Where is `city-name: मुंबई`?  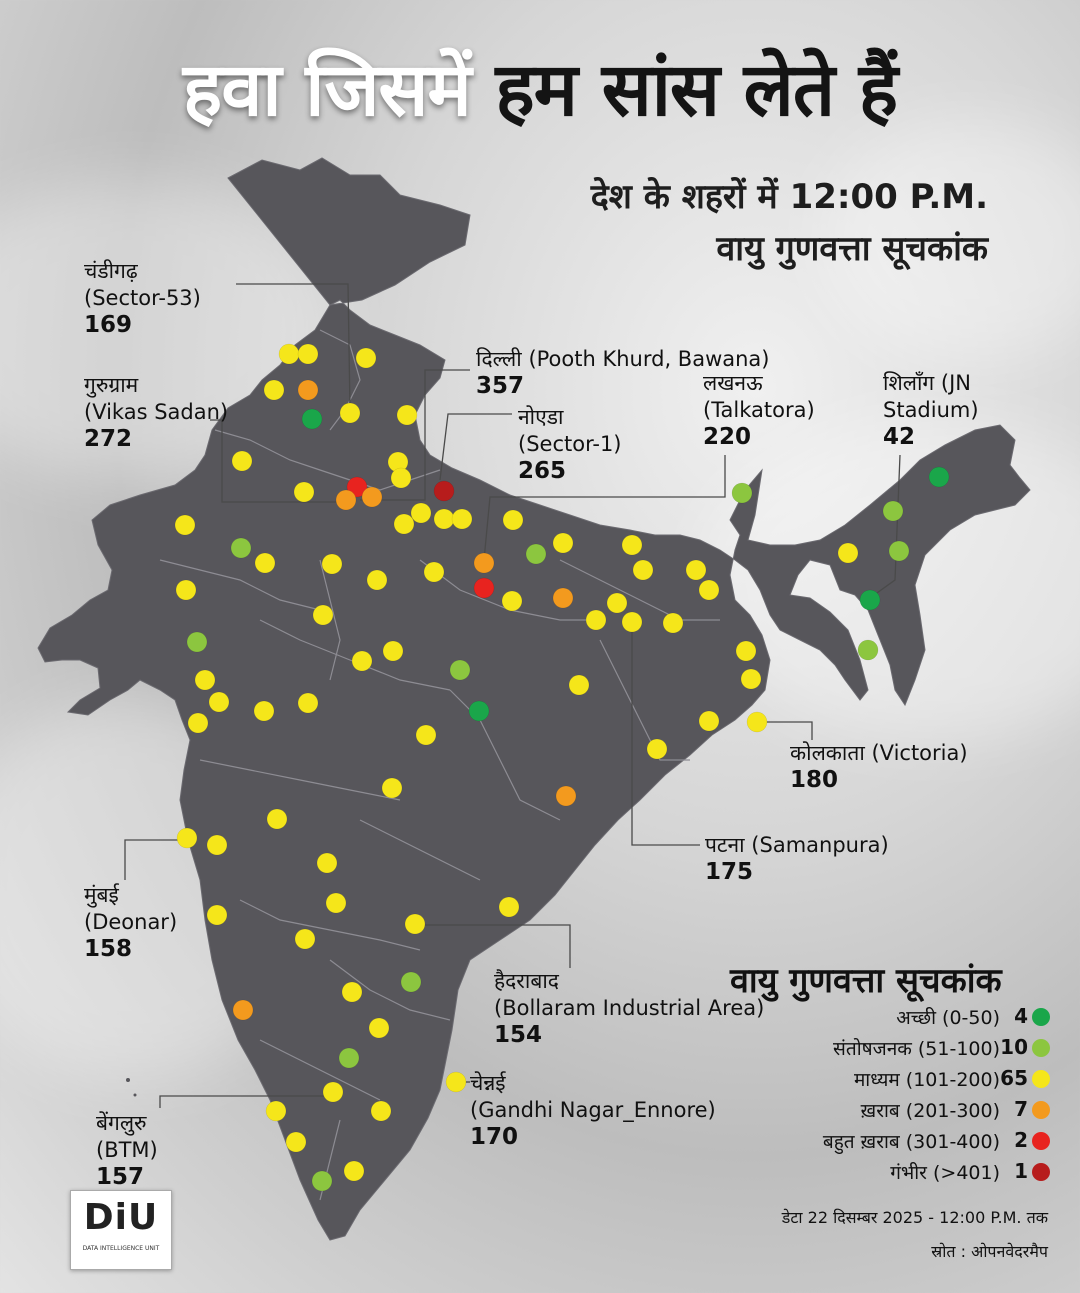
city-name: मुंबई is located at coordinates (101, 895).